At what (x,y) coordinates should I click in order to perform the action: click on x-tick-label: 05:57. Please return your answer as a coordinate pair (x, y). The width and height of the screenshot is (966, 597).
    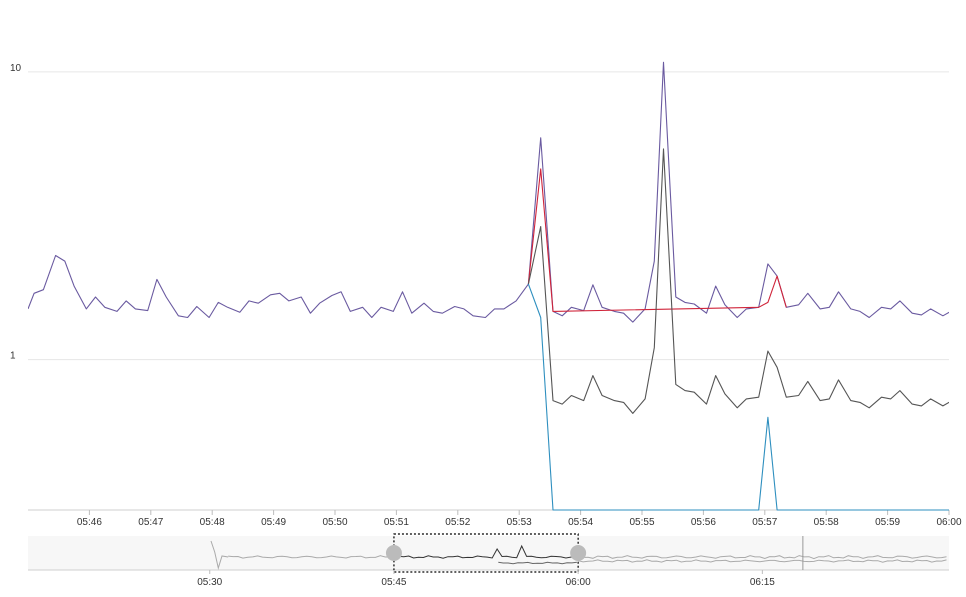
    Looking at the image, I should click on (764, 522).